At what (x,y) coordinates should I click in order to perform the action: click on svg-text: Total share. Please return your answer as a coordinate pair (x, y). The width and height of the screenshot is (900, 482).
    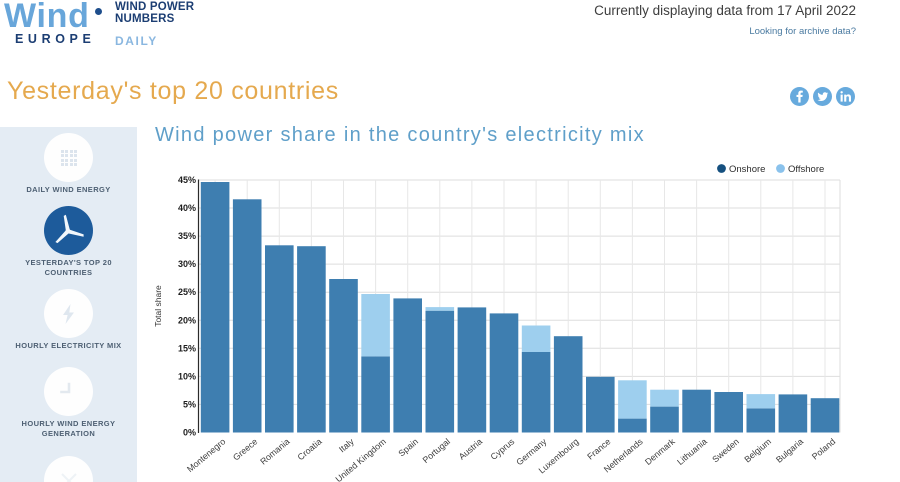
    Looking at the image, I should click on (158, 306).